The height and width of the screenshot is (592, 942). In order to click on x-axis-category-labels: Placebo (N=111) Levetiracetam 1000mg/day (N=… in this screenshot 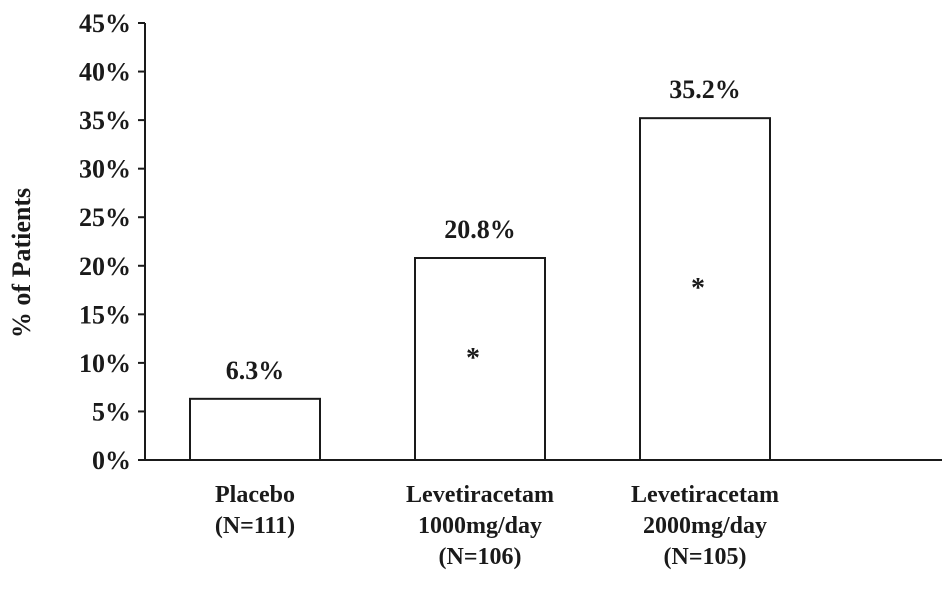, I will do `click(497, 526)`.